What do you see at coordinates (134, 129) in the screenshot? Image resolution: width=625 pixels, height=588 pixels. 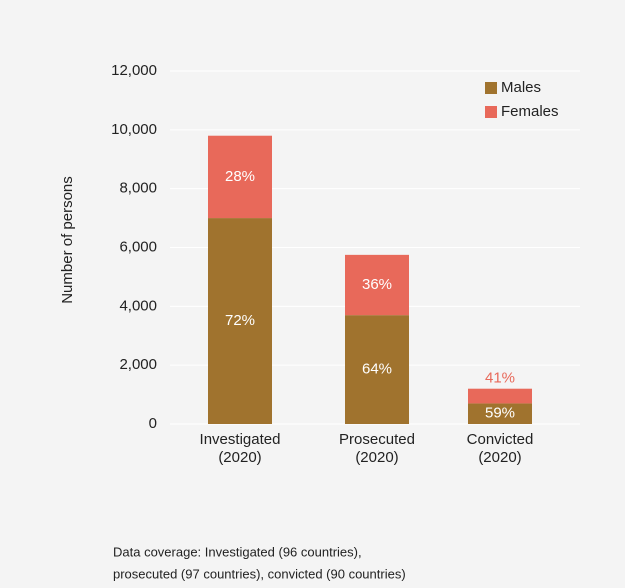 I see `y-tick-label: 10,000` at bounding box center [134, 129].